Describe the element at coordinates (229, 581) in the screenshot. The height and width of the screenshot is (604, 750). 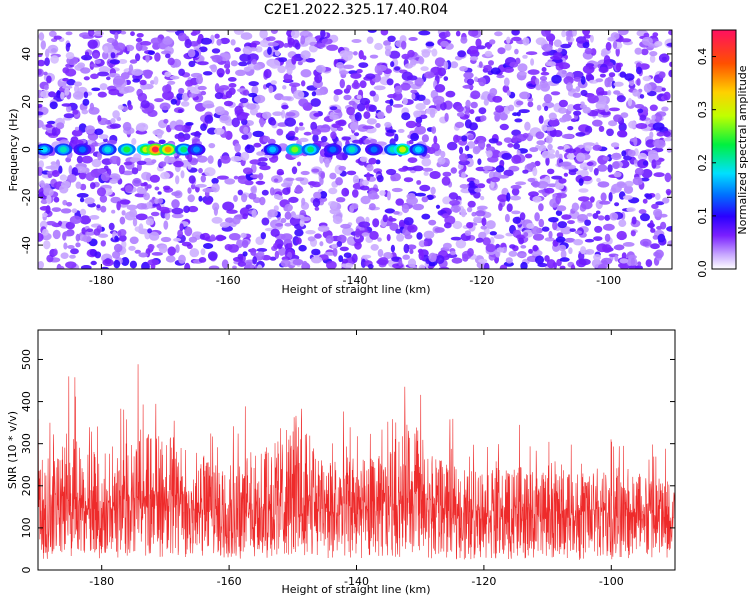
I see `x-tick-label: -160` at that location.